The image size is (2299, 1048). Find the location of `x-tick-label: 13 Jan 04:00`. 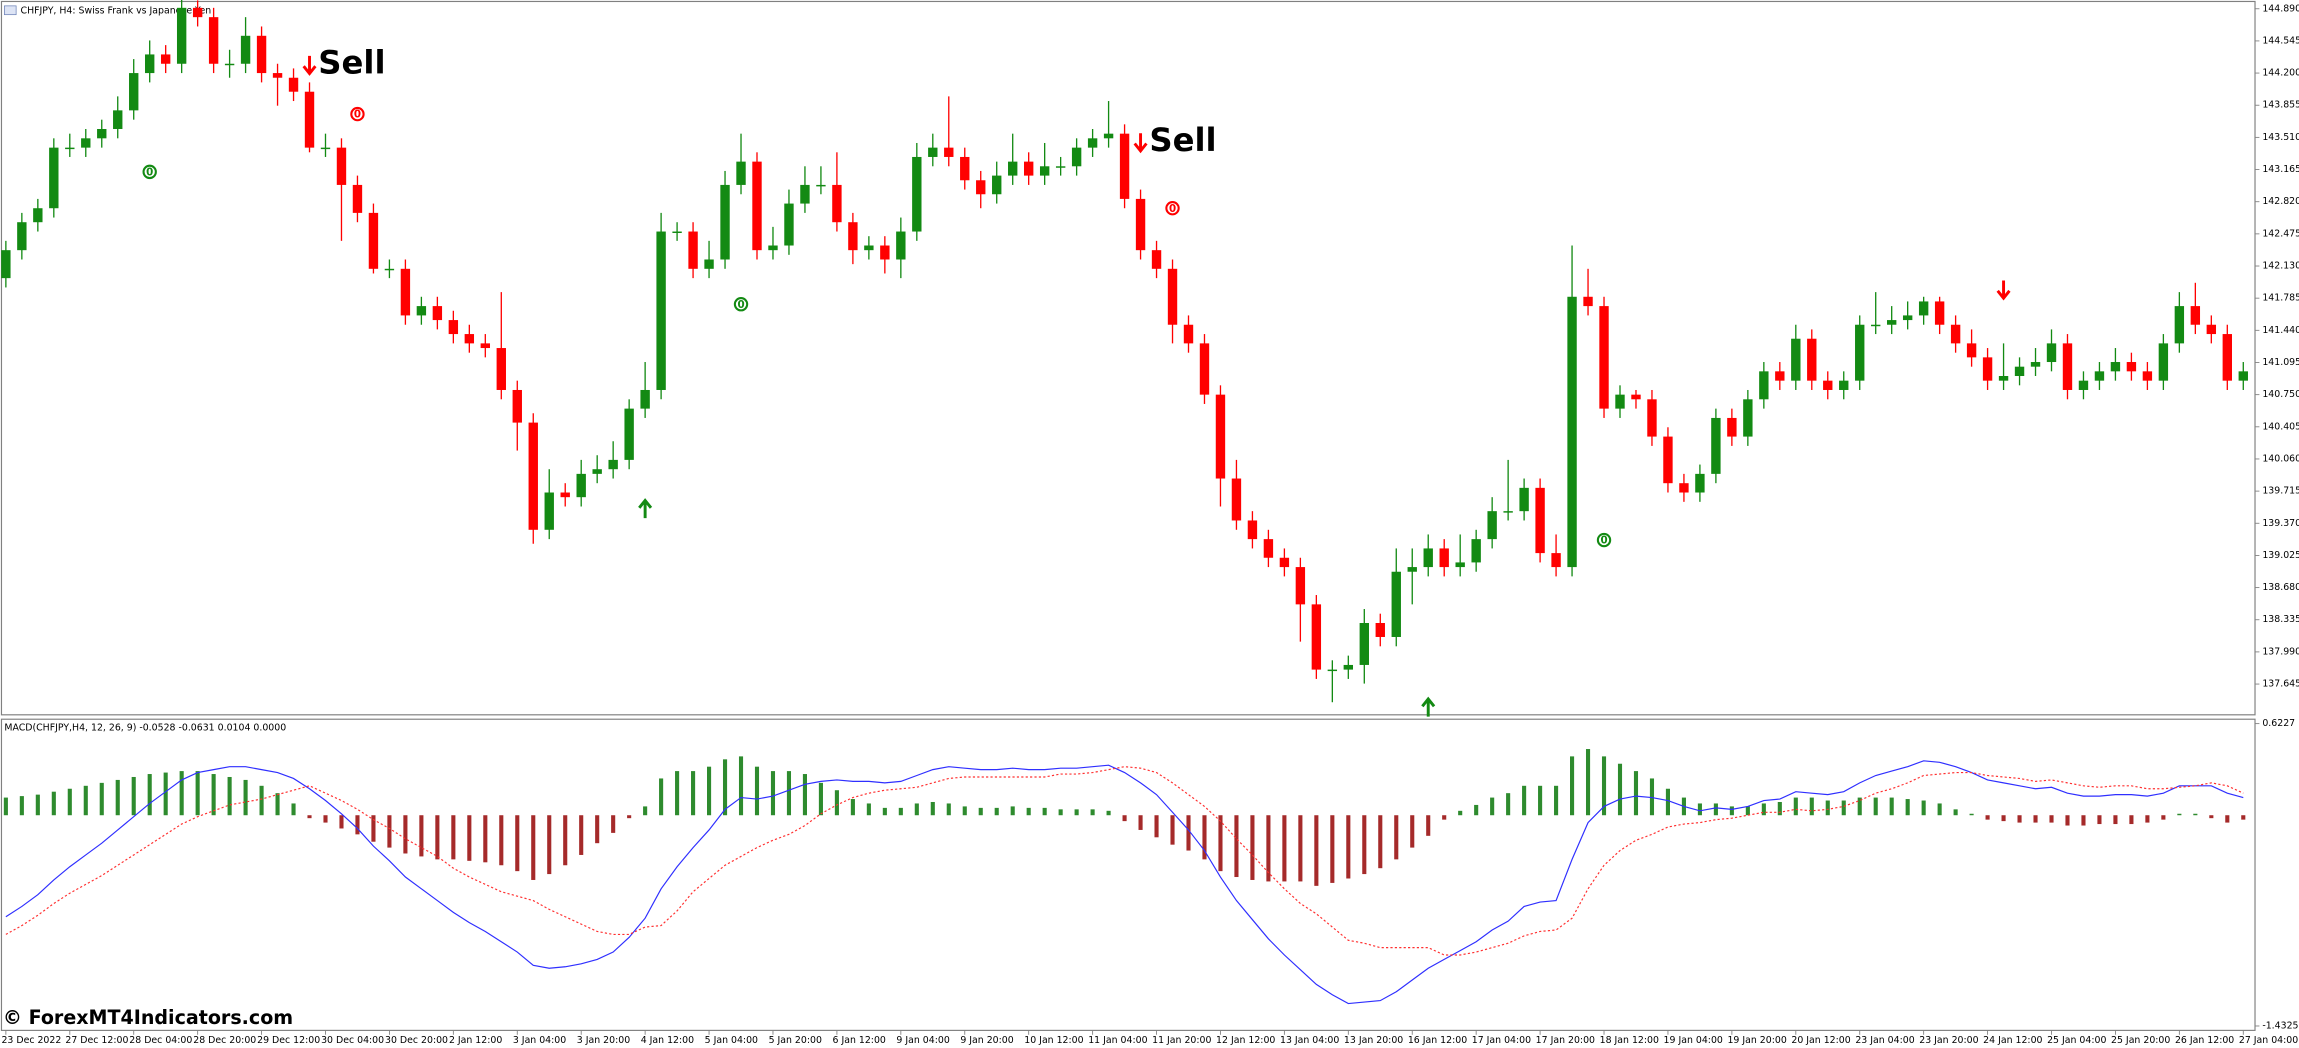

x-tick-label: 13 Jan 04:00 is located at coordinates (1309, 1040).